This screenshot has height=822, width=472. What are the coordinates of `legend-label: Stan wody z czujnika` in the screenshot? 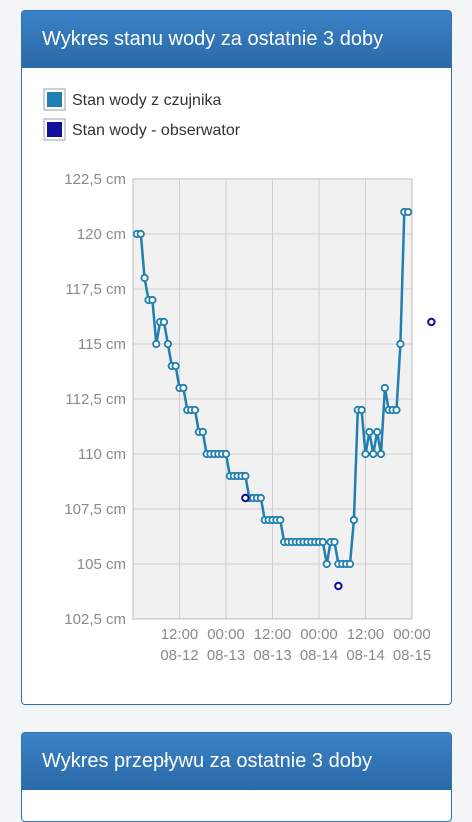 It's located at (147, 100).